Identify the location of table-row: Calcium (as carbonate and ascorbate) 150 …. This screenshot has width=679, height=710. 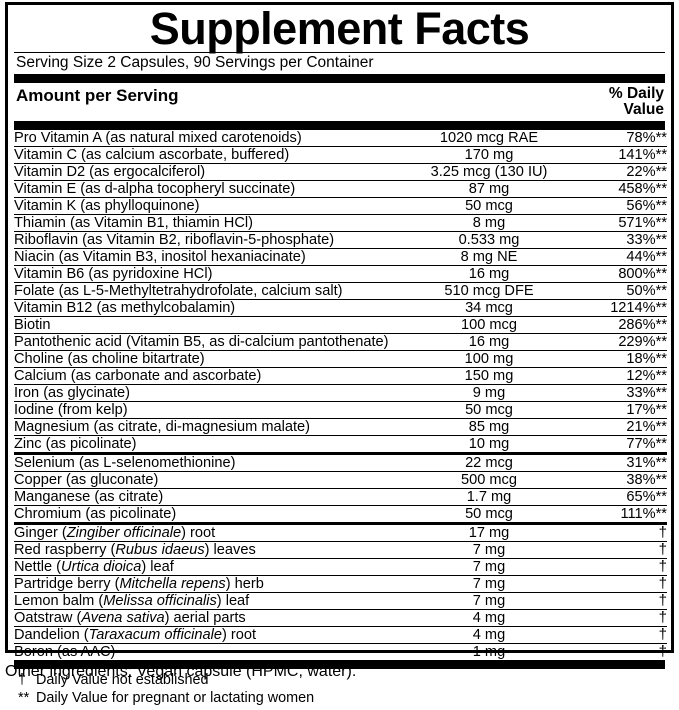
(340, 376).